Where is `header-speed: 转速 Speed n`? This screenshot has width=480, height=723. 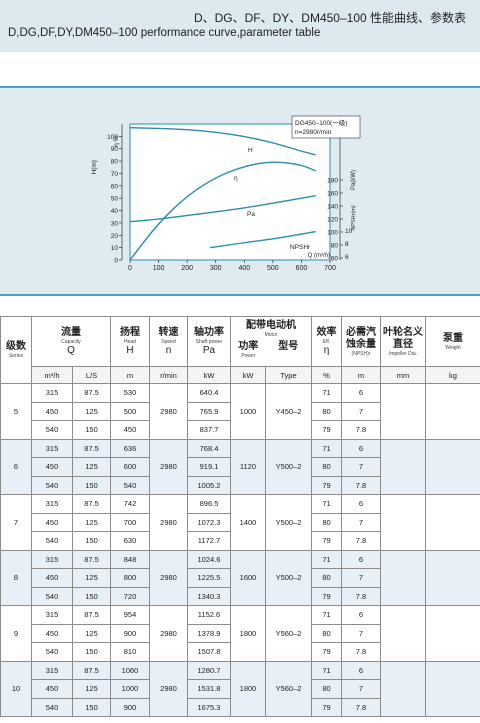 header-speed: 转速 Speed n is located at coordinates (168, 341).